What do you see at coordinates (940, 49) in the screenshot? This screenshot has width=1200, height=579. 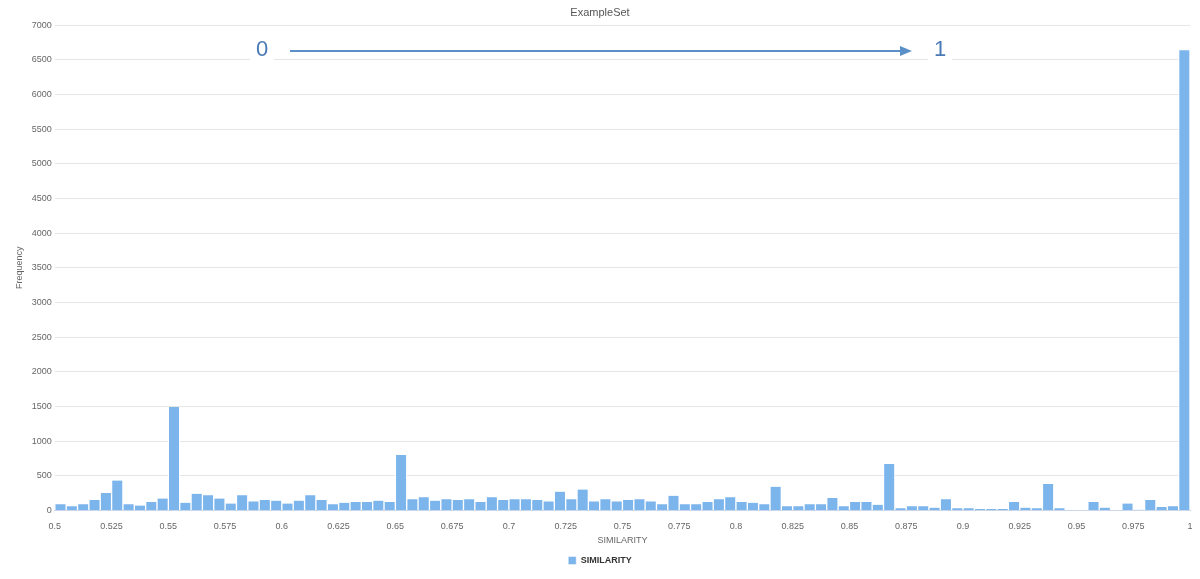 I see `annotation: 1` at bounding box center [940, 49].